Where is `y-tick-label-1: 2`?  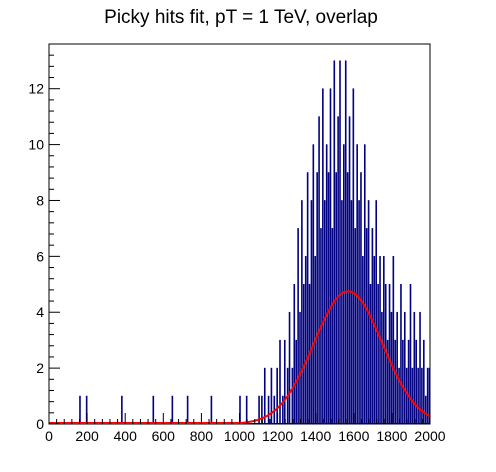
y-tick-label-1: 2 is located at coordinates (40, 368).